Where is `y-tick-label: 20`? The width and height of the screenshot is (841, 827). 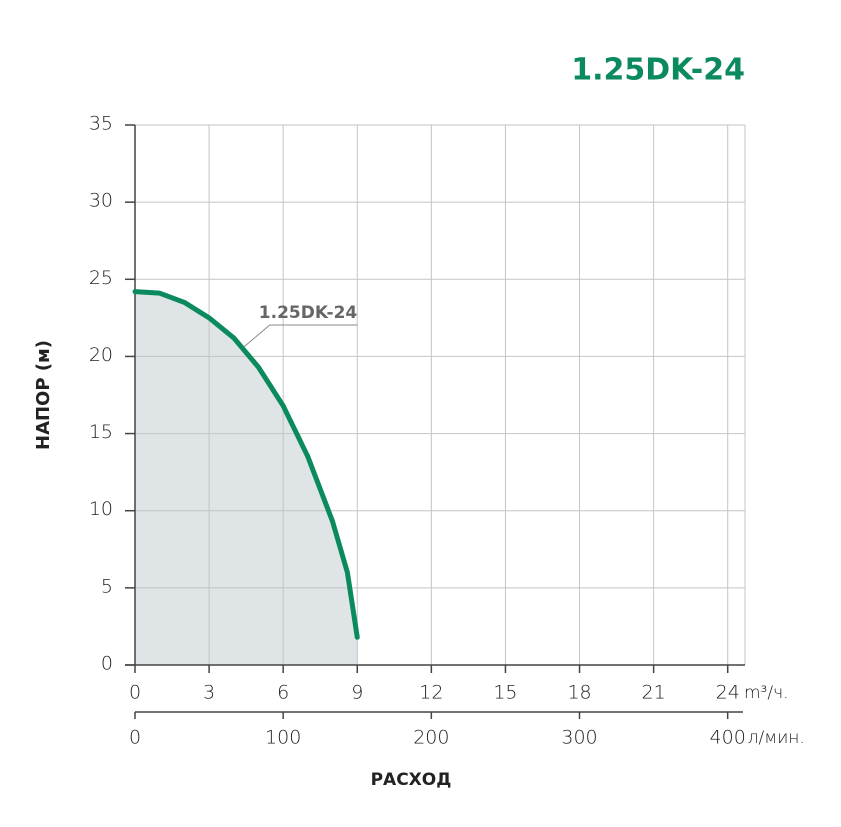 y-tick-label: 20 is located at coordinates (101, 355).